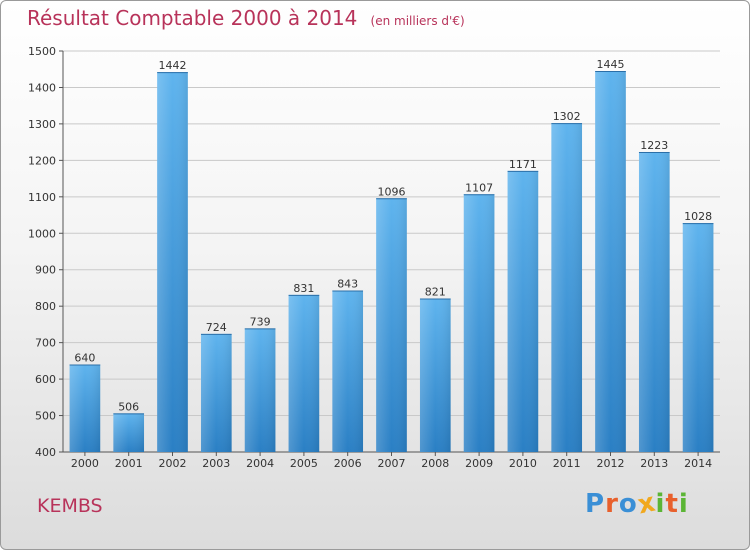 The width and height of the screenshot is (750, 550). Describe the element at coordinates (84, 358) in the screenshot. I see `data-label: 640` at that location.